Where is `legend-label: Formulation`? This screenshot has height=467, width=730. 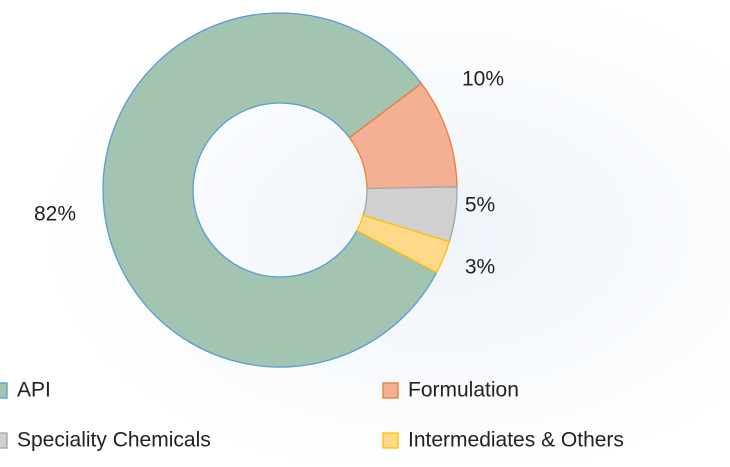
legend-label: Formulation is located at coordinates (463, 390).